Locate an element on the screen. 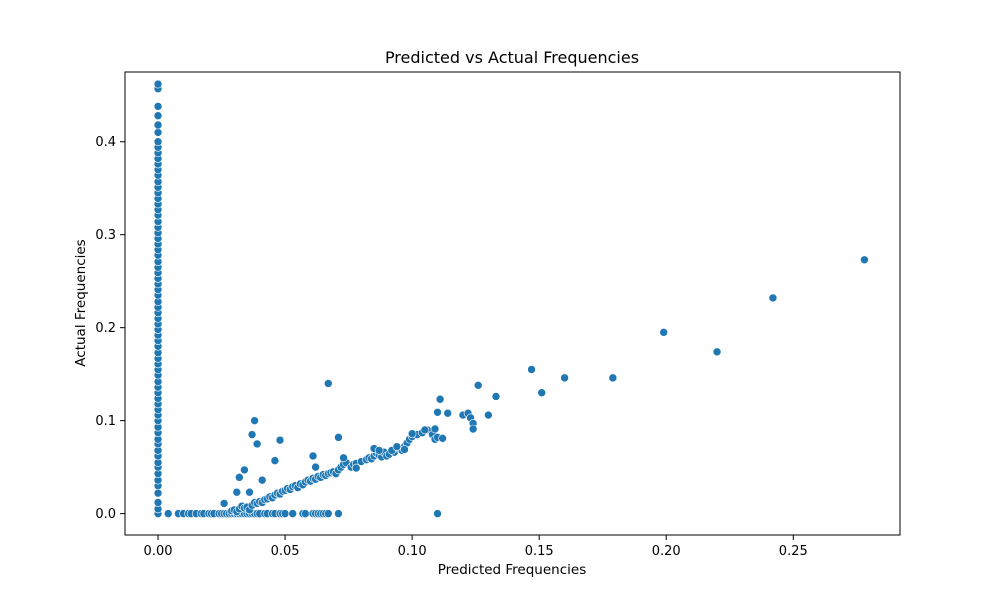 This screenshot has height=600, width=1000. x-tick-label: 0.15 is located at coordinates (539, 551).